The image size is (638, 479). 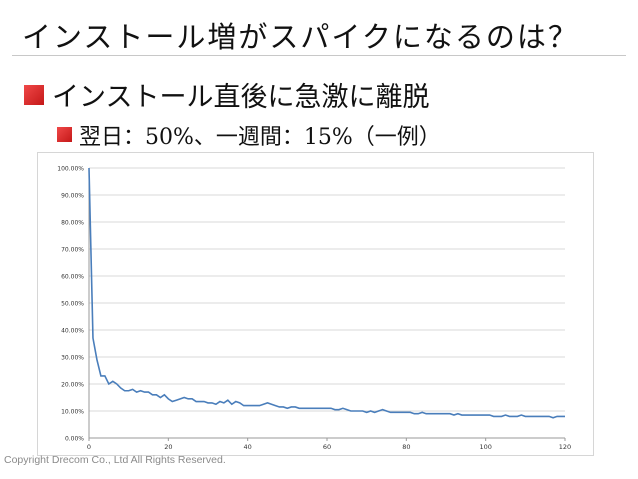 What do you see at coordinates (72, 385) in the screenshot?
I see `y-tick-label: 20.00%` at bounding box center [72, 385].